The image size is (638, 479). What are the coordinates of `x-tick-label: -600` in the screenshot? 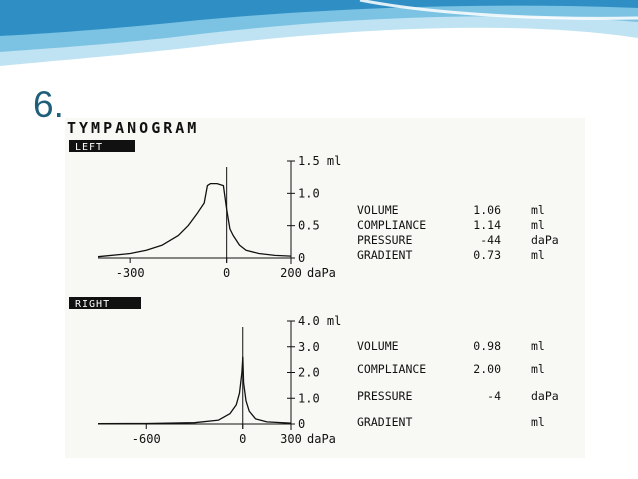 It's located at (146, 439).